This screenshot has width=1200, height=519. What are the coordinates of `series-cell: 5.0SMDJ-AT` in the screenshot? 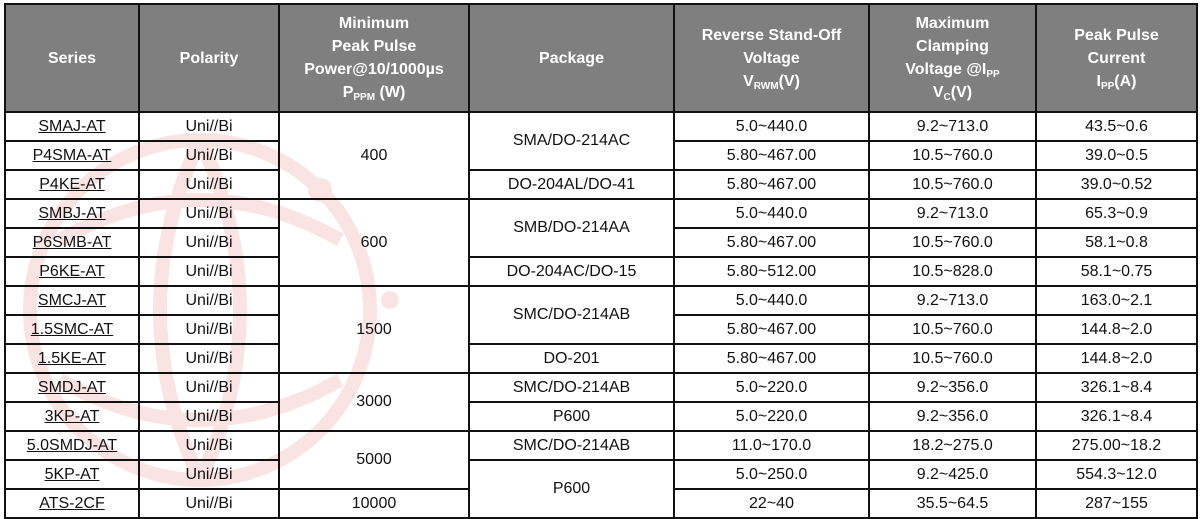 It's located at (72, 445).